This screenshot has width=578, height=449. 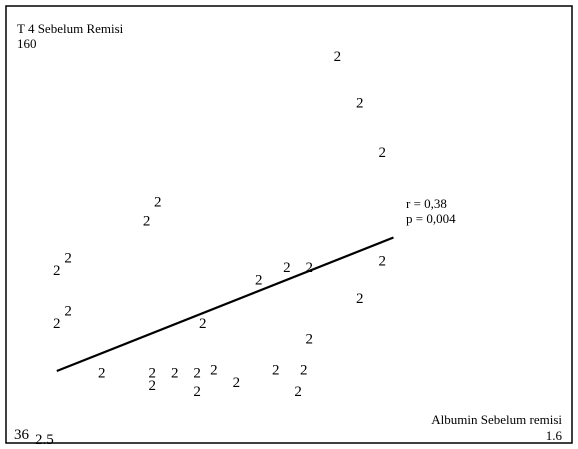 I want to click on x-axis-max-label: 1.6, so click(x=554, y=435).